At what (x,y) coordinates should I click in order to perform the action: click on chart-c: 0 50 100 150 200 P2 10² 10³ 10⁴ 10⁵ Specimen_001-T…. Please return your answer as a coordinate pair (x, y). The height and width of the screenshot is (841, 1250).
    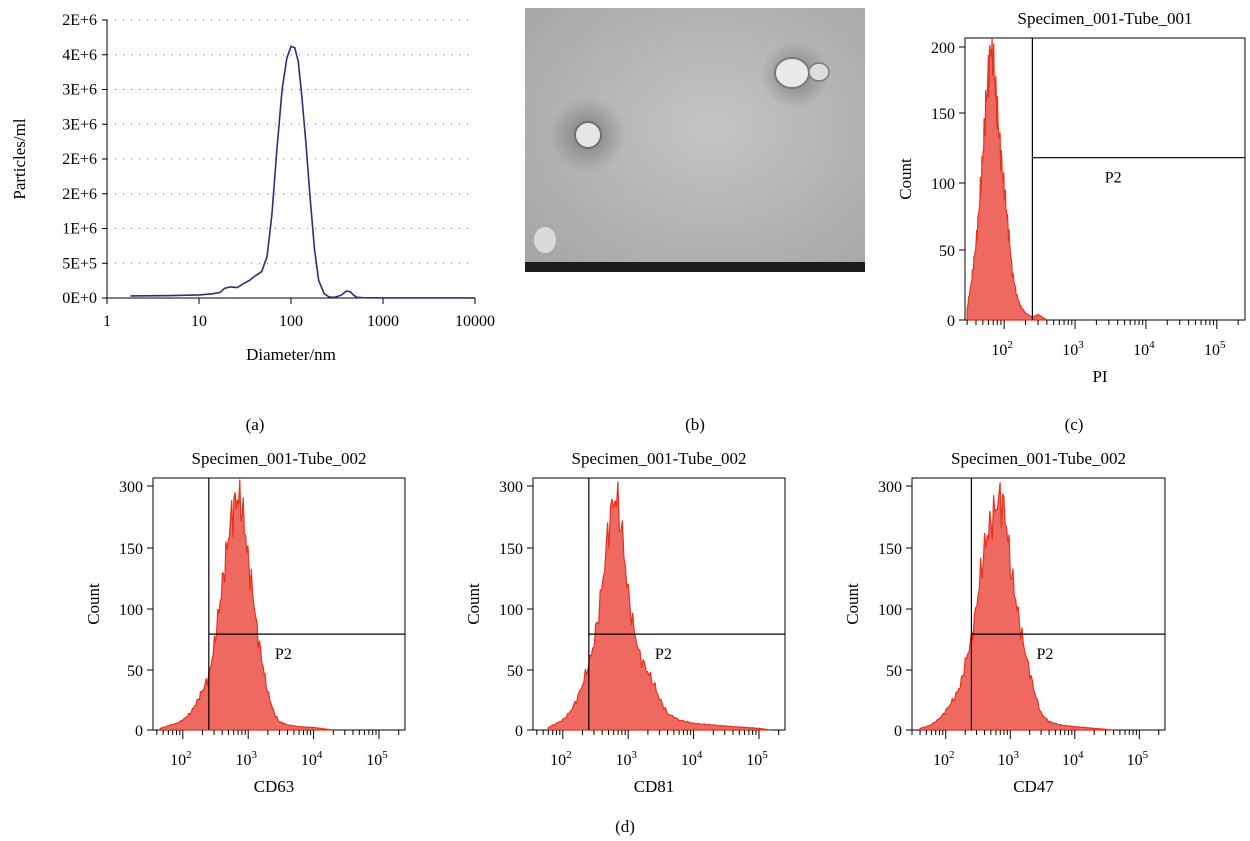
    Looking at the image, I should click on (1071, 197).